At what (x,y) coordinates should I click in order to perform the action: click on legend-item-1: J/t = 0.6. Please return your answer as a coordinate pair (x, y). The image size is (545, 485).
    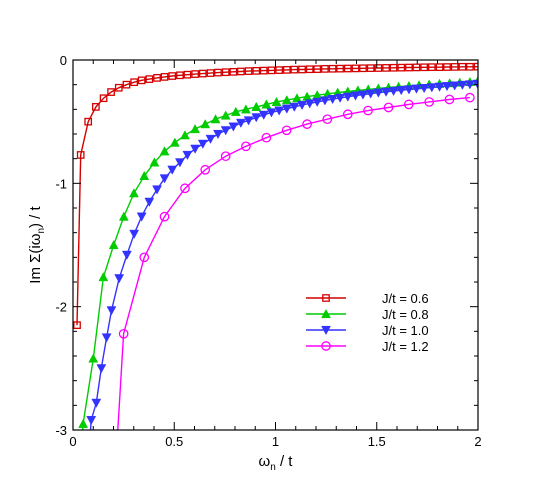
    Looking at the image, I should click on (367, 298).